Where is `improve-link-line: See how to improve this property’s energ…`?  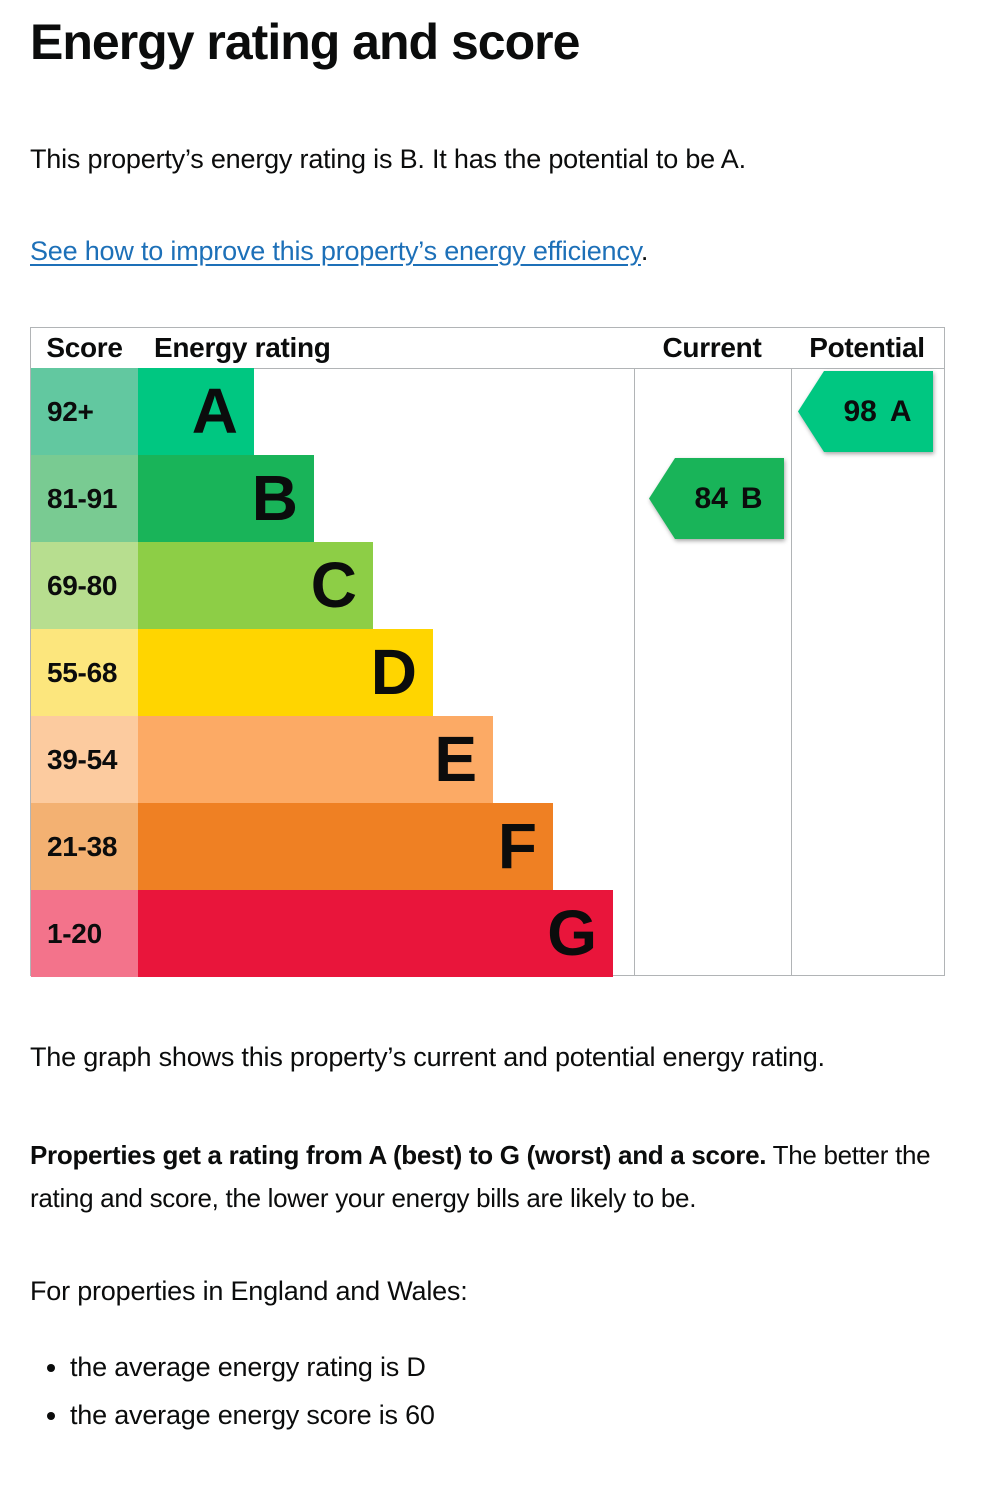
improve-link-line: See how to improve this property’s energ… is located at coordinates (495, 251).